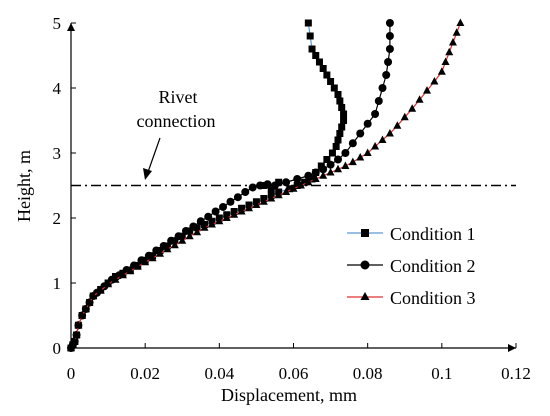  Describe the element at coordinates (433, 298) in the screenshot. I see `legend-label-3: Condition 3` at that location.